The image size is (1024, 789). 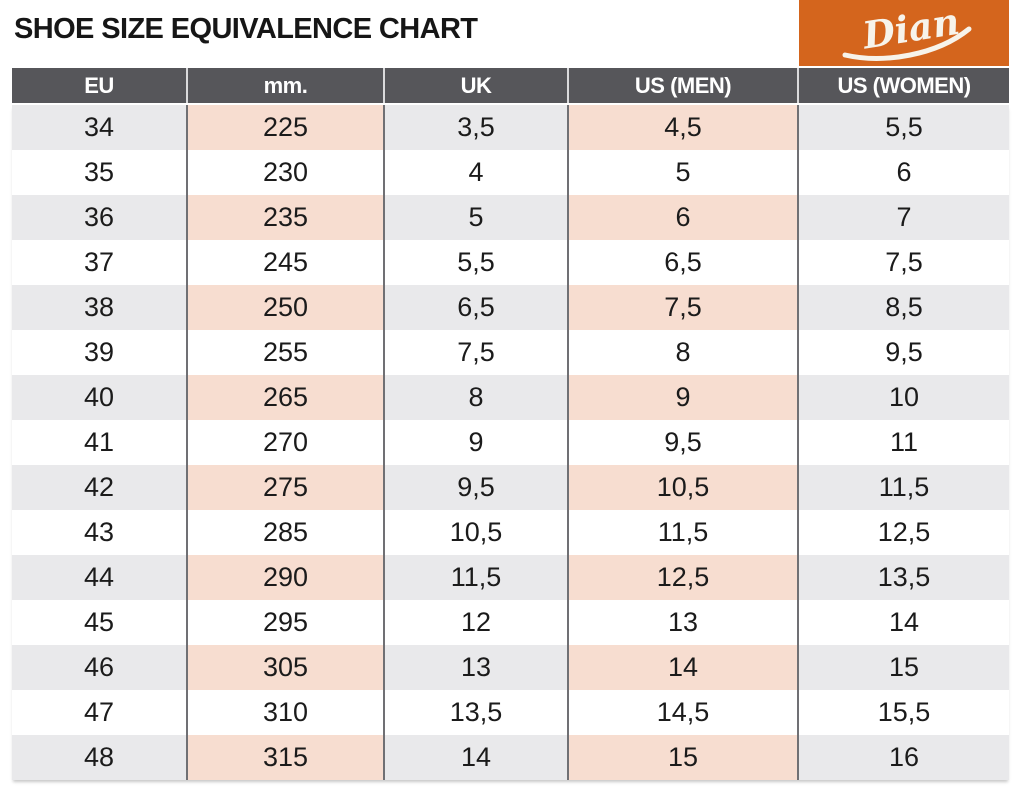 I want to click on size-cell: 38, so click(x=100, y=307).